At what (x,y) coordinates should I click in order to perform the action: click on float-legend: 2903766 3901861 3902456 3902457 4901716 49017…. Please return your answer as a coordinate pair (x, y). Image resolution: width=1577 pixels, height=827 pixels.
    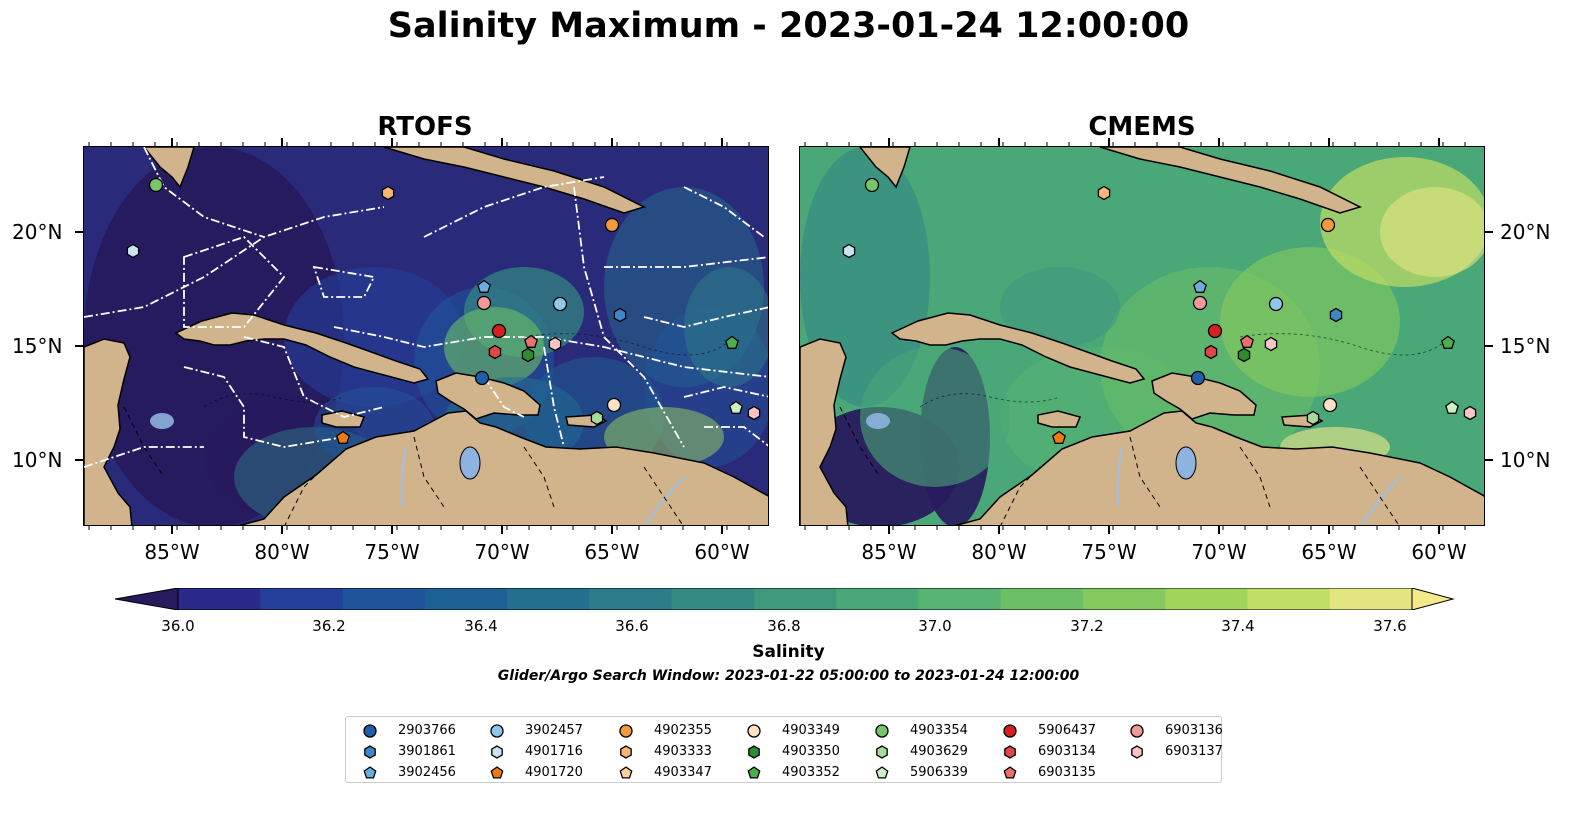
    Looking at the image, I should click on (784, 749).